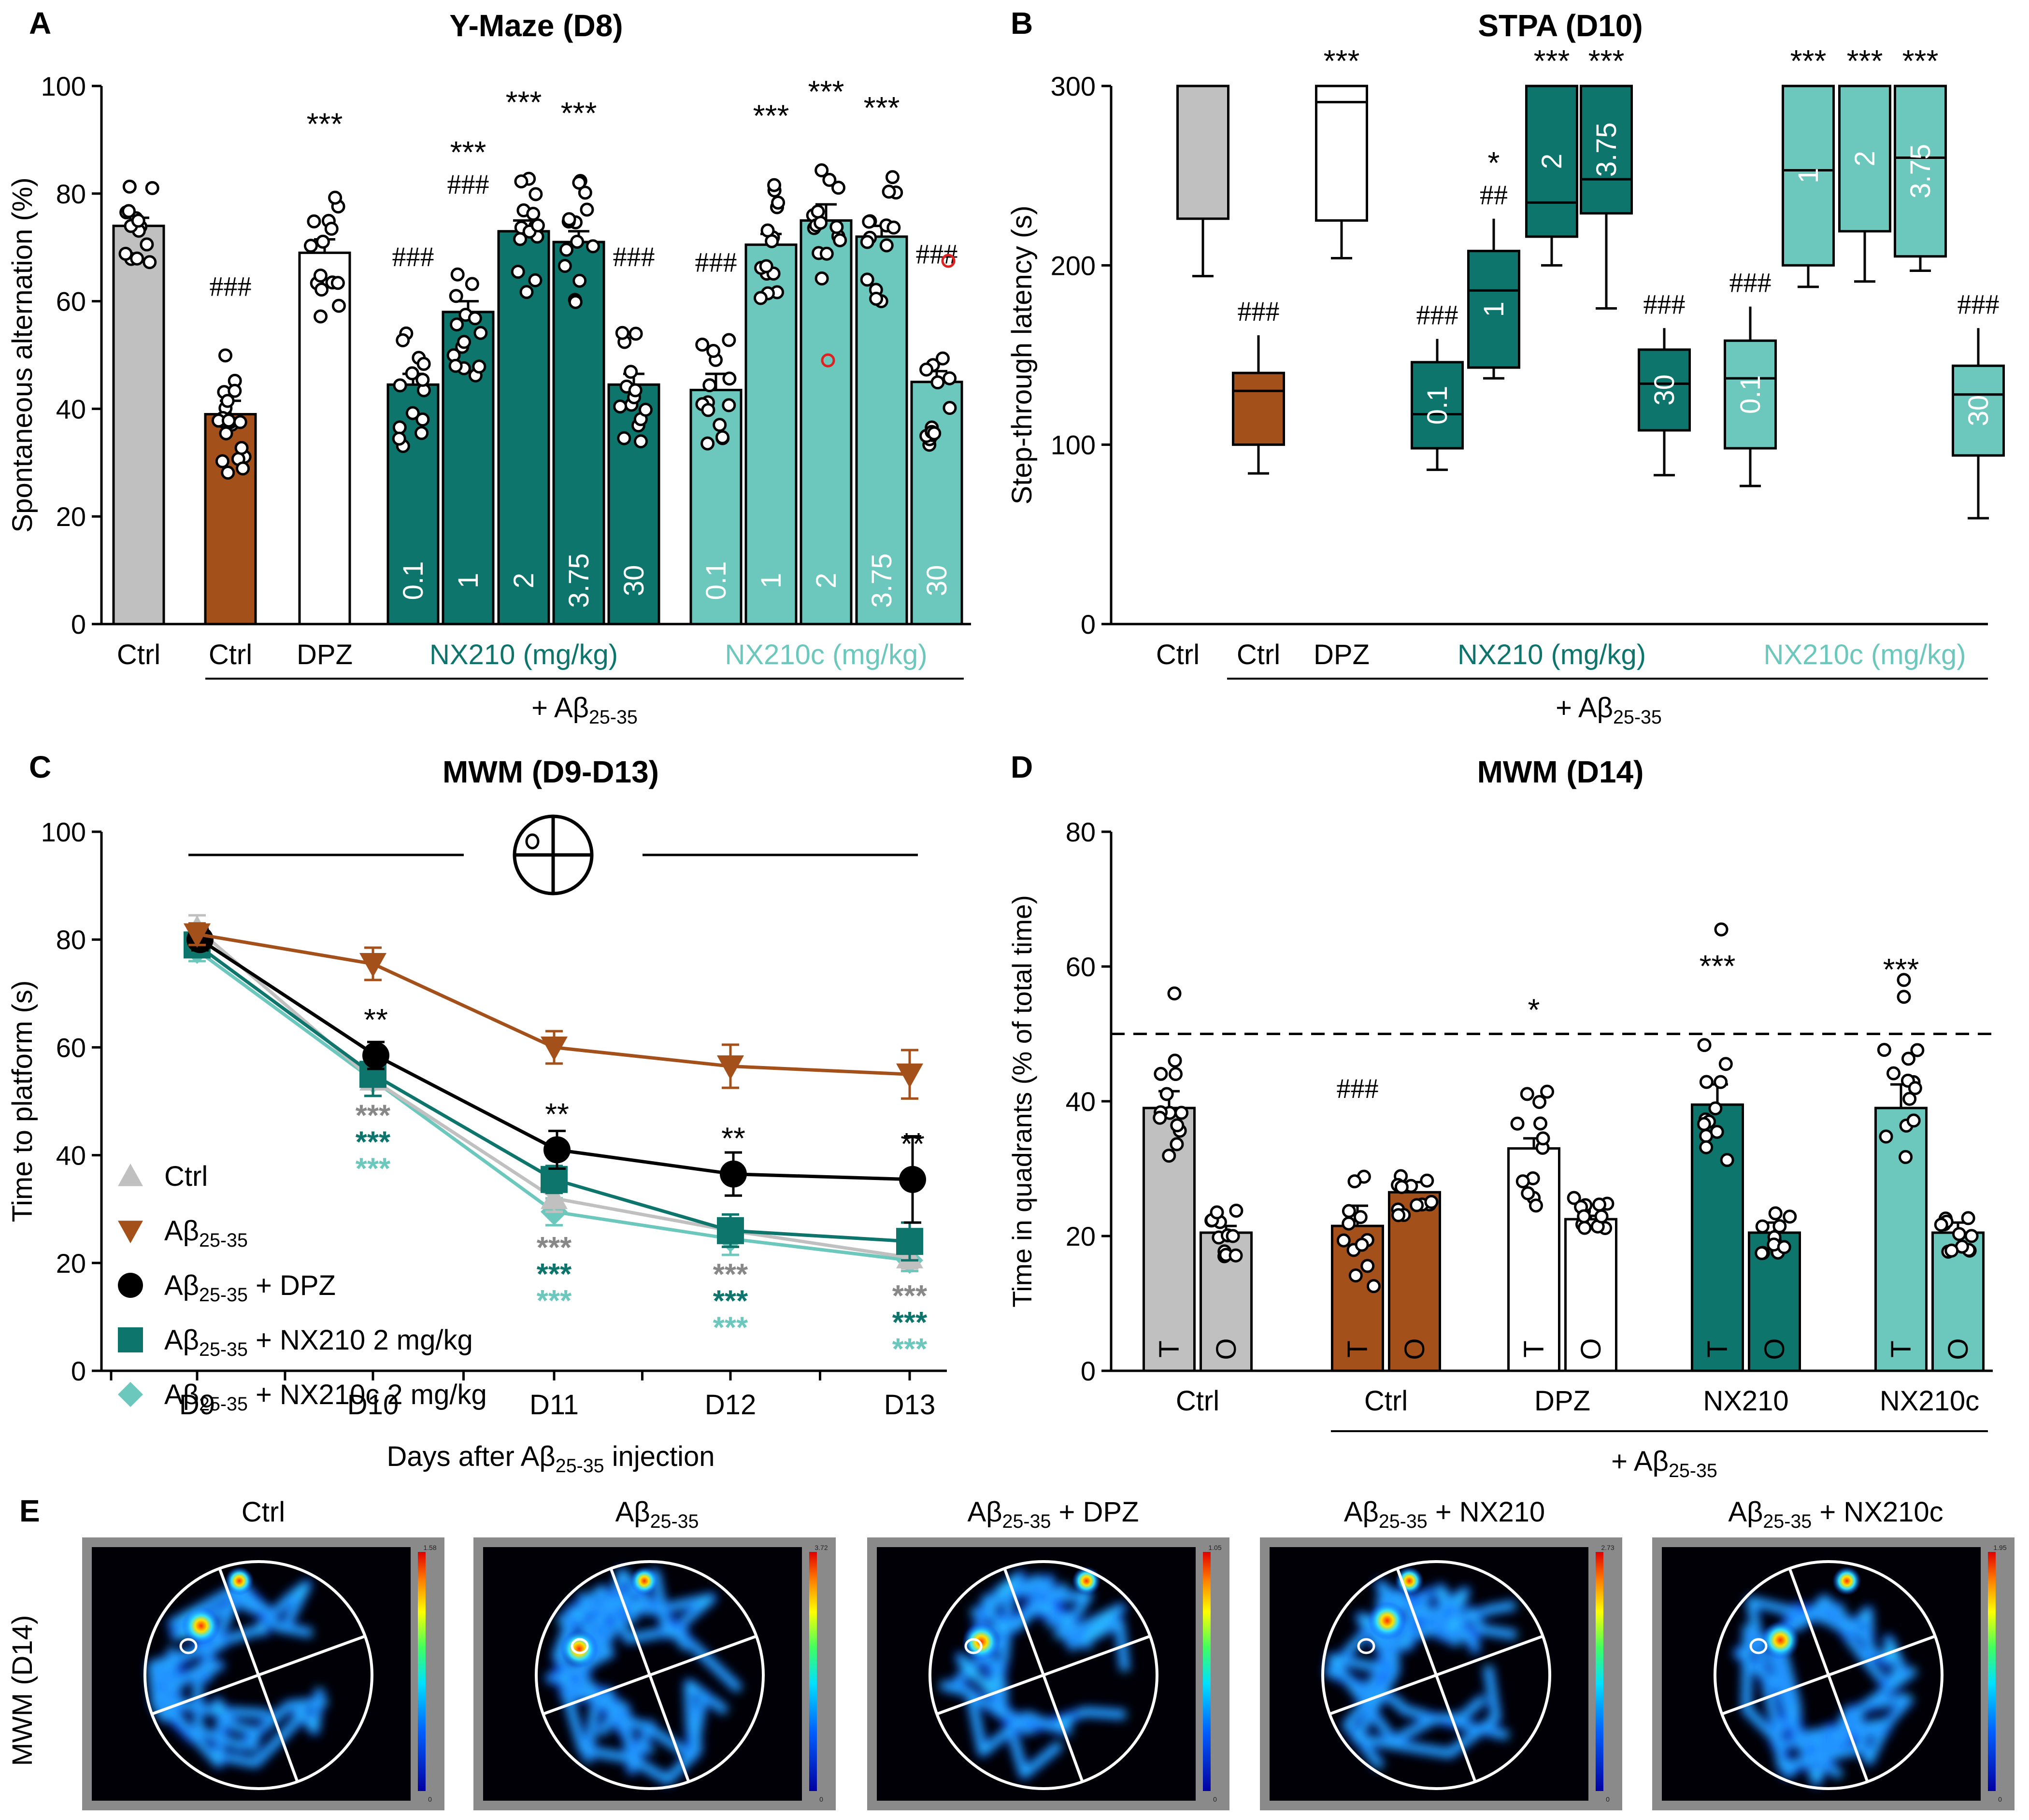 The height and width of the screenshot is (1820, 2029). What do you see at coordinates (1342, 655) in the screenshot?
I see `group-label: DPZ` at bounding box center [1342, 655].